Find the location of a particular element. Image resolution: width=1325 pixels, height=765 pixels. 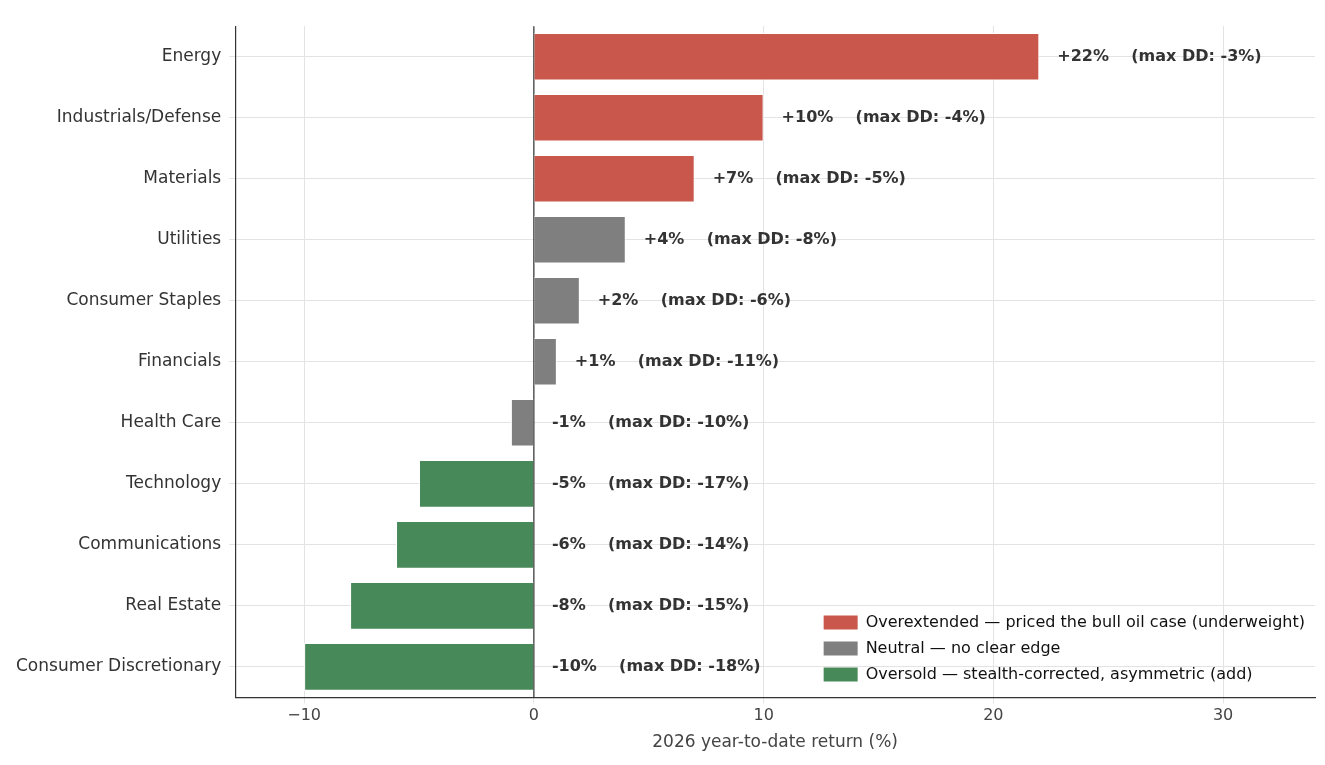

y-tick-label: Health Care is located at coordinates (171, 421).